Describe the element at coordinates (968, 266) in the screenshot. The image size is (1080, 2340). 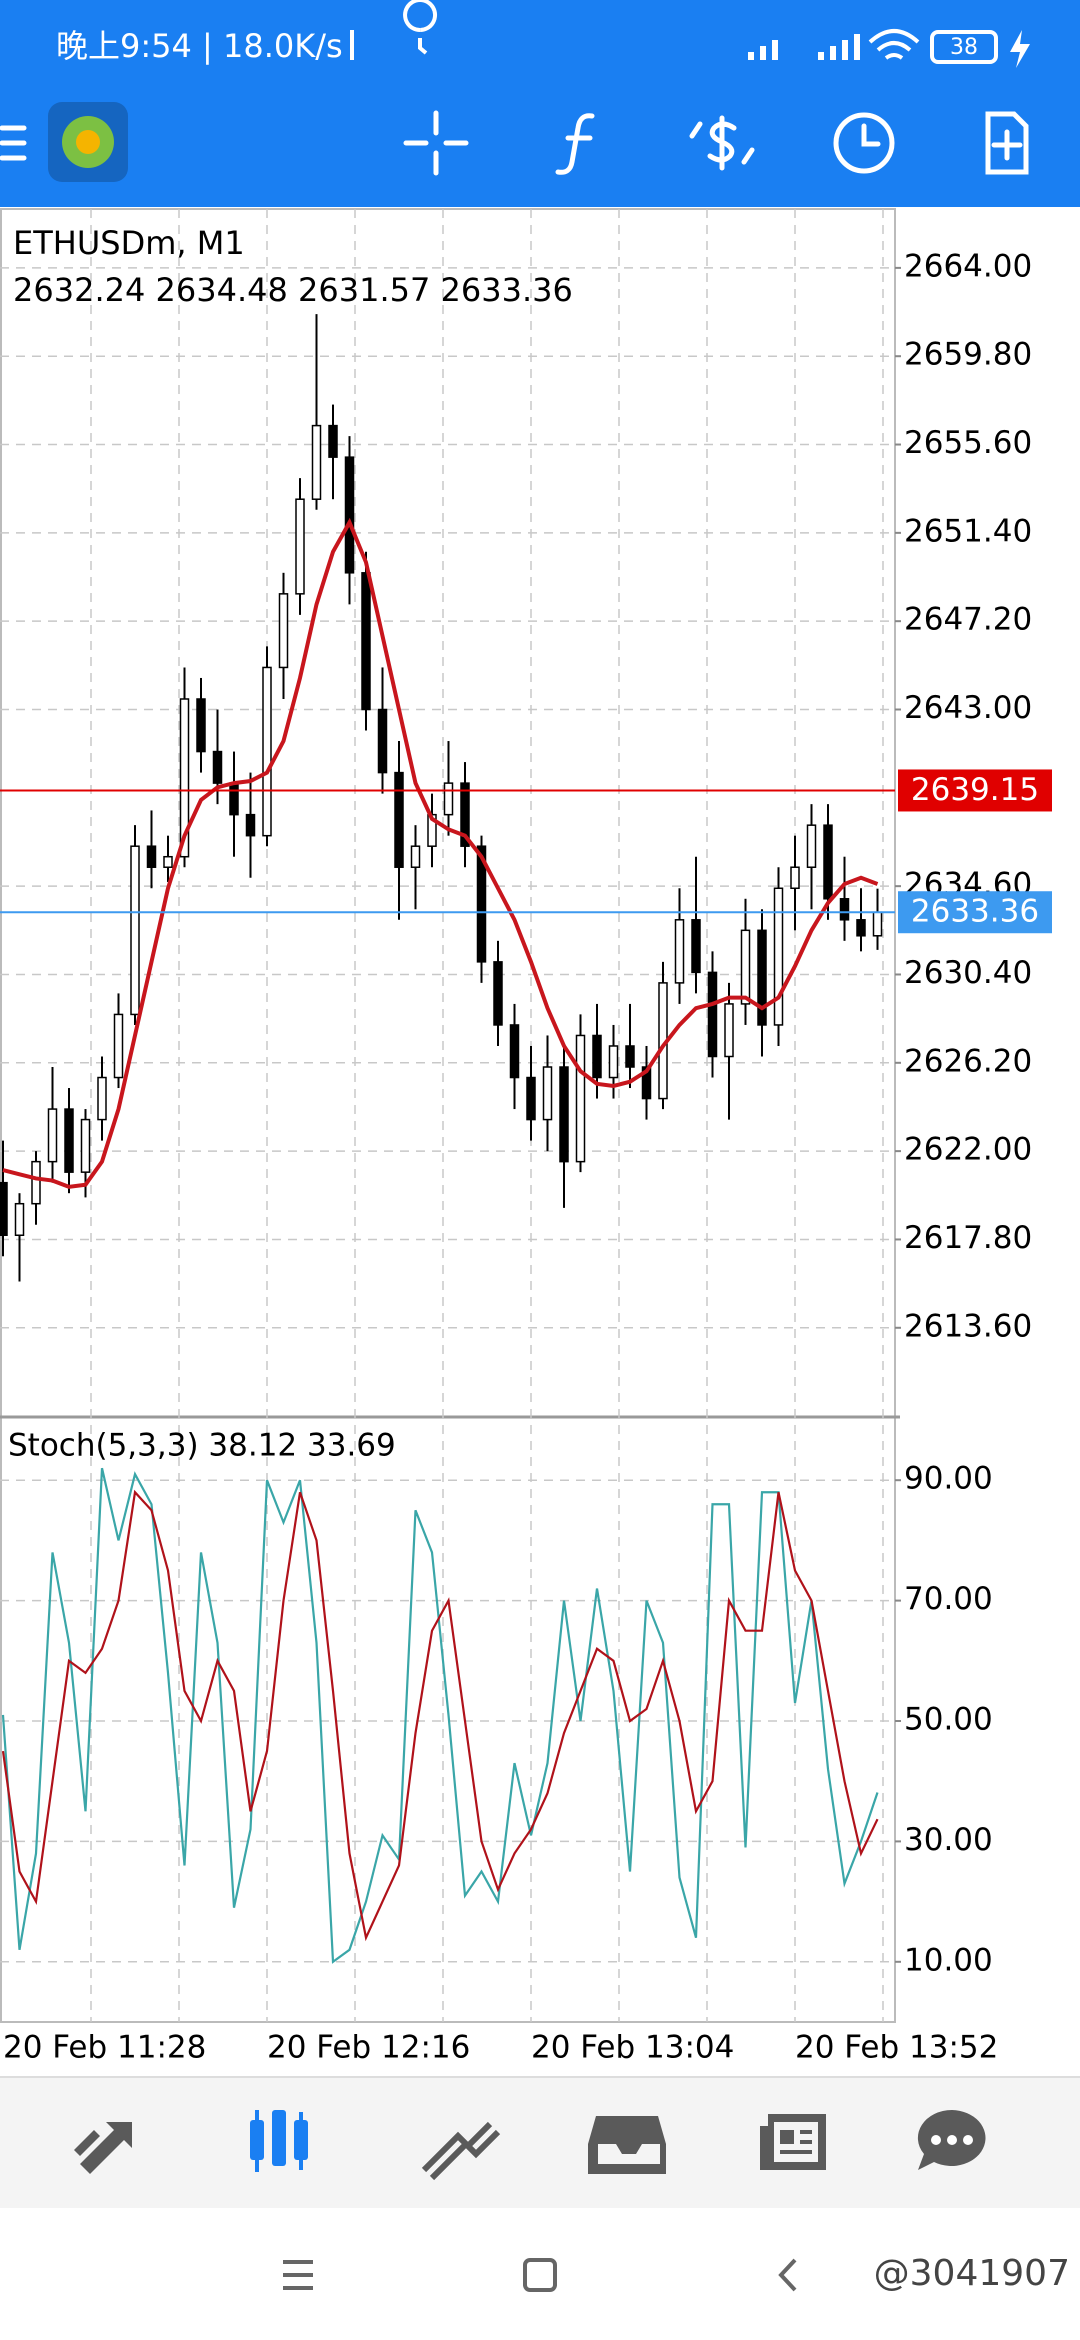
I see `y-tick-label: 2664.00` at that location.